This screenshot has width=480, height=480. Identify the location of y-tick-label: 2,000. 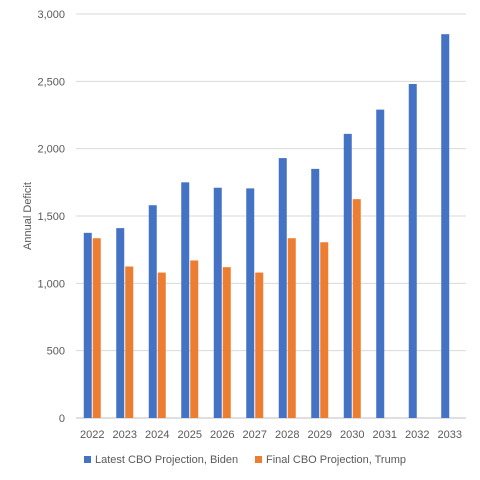
(51, 150).